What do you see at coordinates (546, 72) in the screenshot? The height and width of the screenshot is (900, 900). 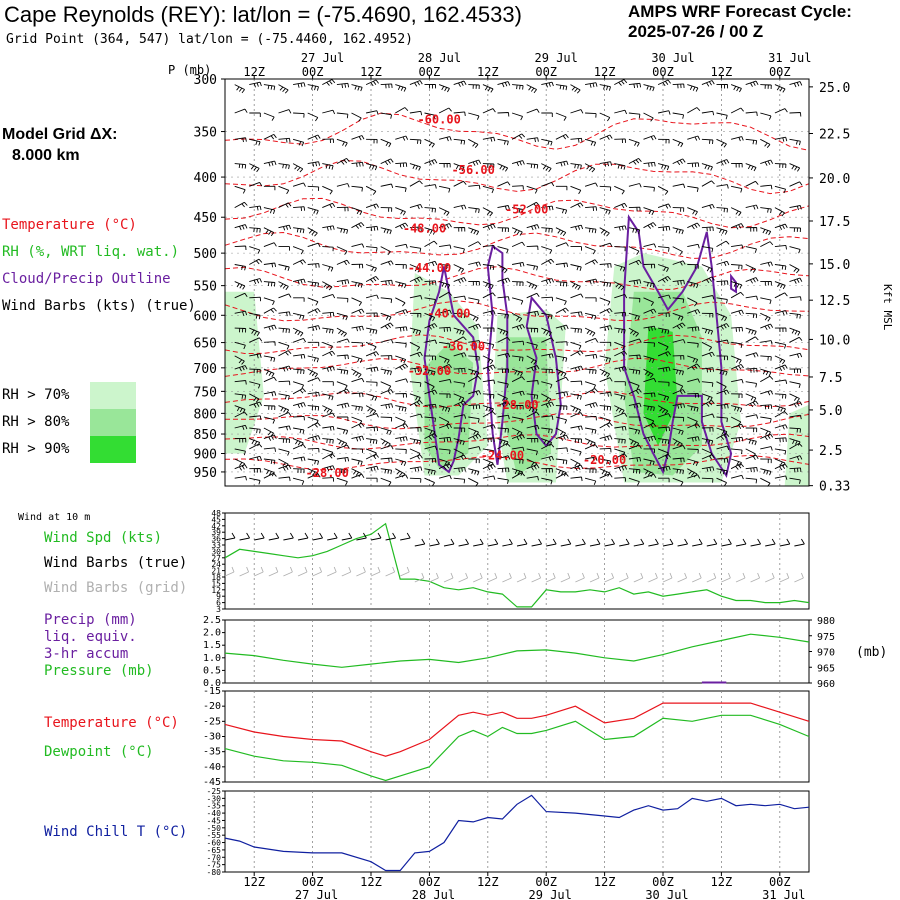 I see `x-tick-label: 00Z` at bounding box center [546, 72].